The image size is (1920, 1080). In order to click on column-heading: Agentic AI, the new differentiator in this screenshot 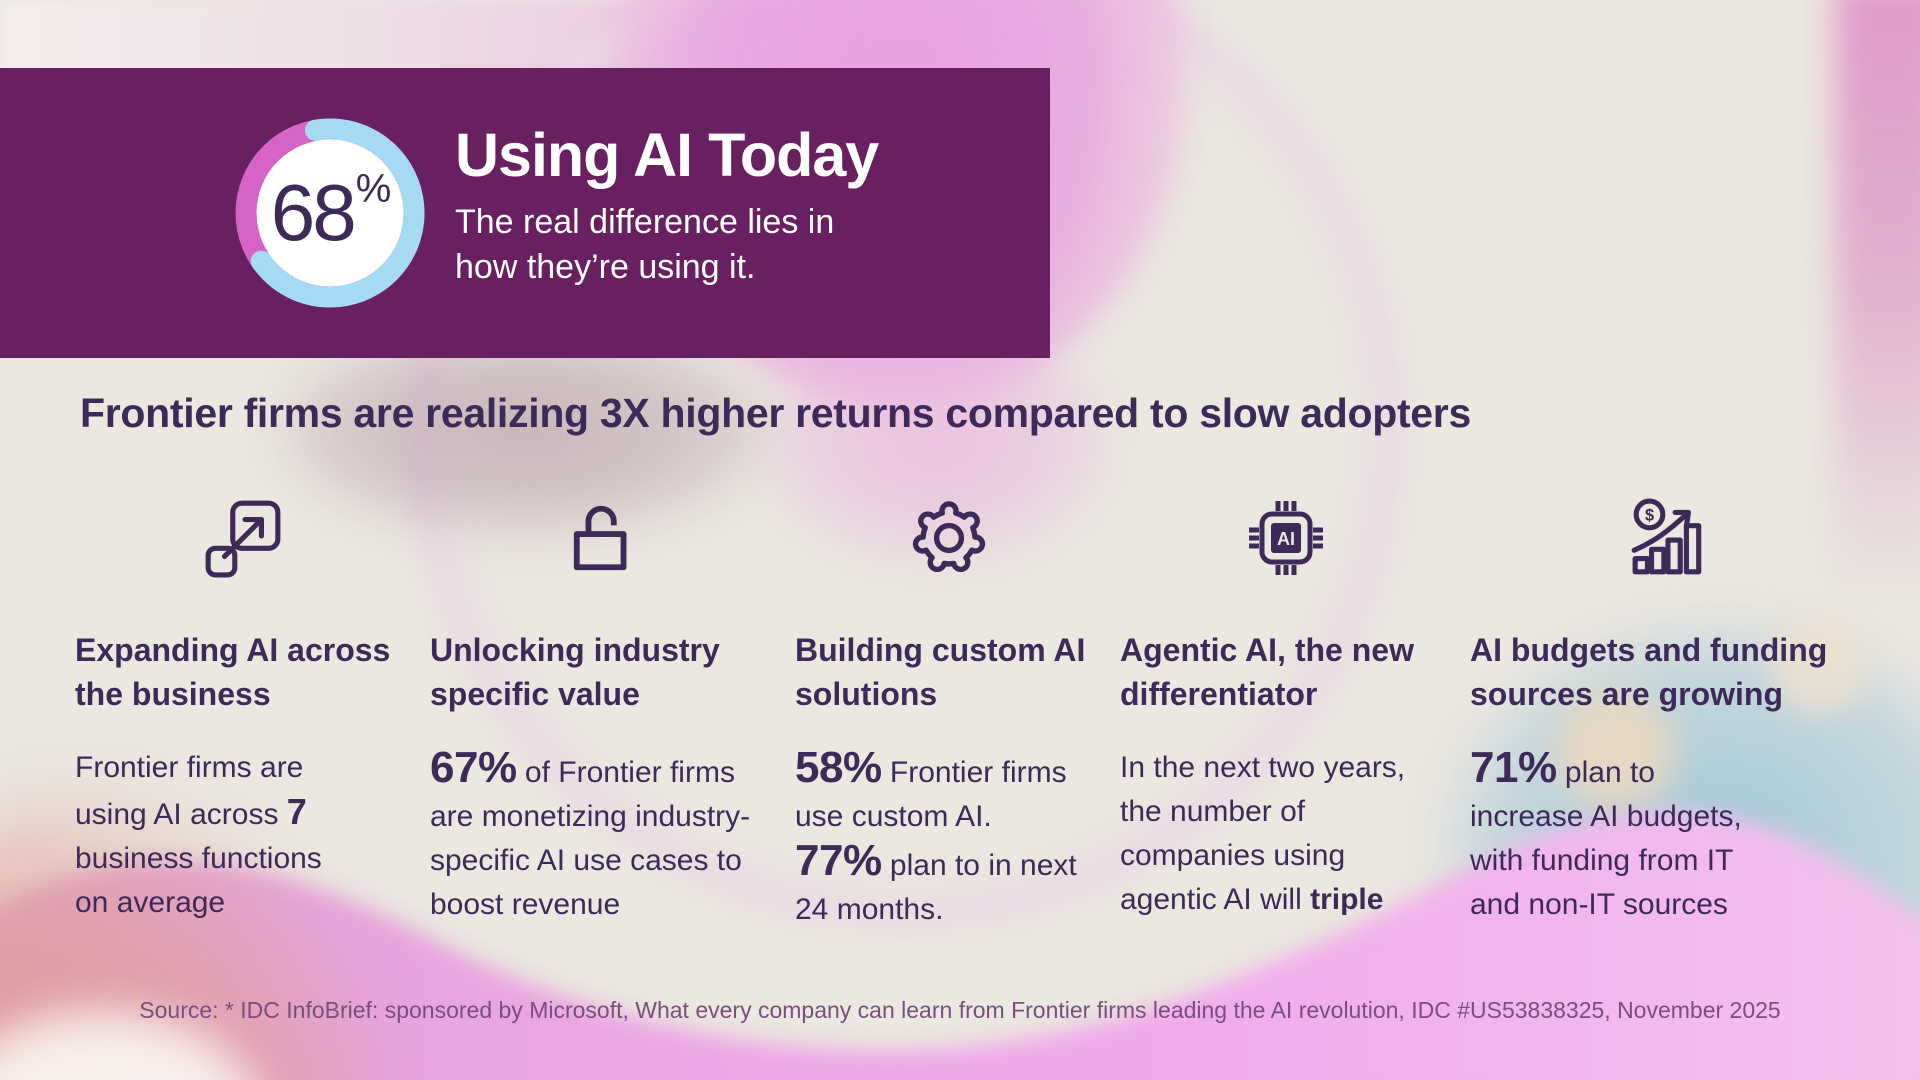, I will do `click(1267, 672)`.